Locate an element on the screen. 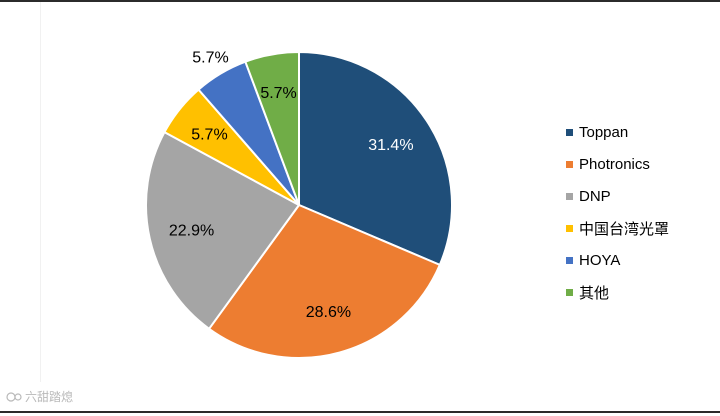 The height and width of the screenshot is (416, 720). legend-item-5: 其他 is located at coordinates (617, 292).